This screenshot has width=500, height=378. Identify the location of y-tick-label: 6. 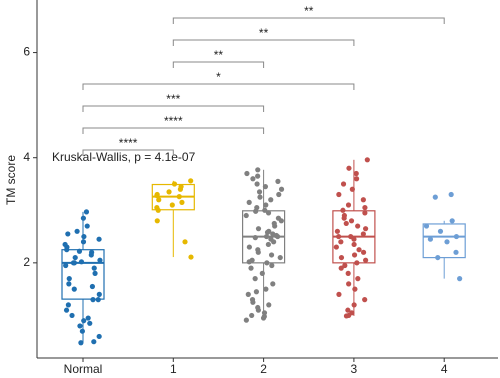
(26, 52).